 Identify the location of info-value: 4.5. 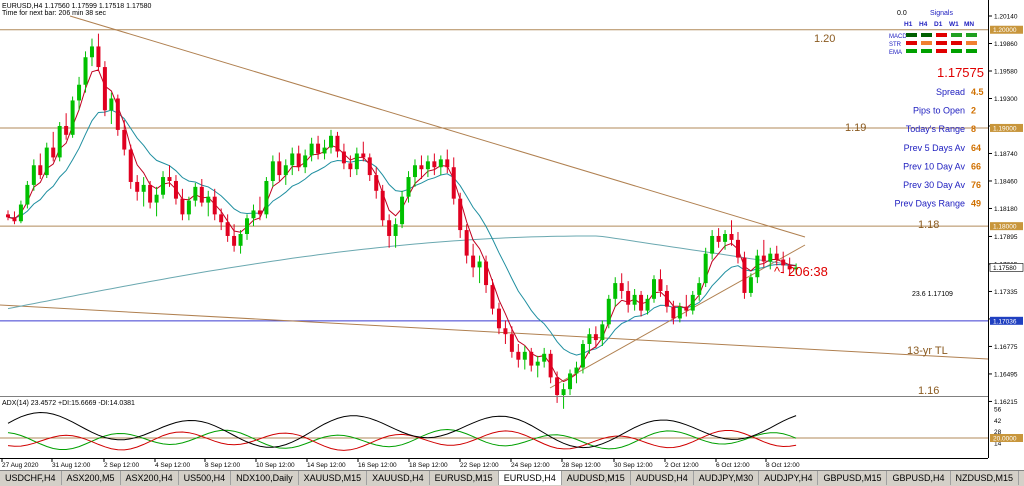
(977, 92).